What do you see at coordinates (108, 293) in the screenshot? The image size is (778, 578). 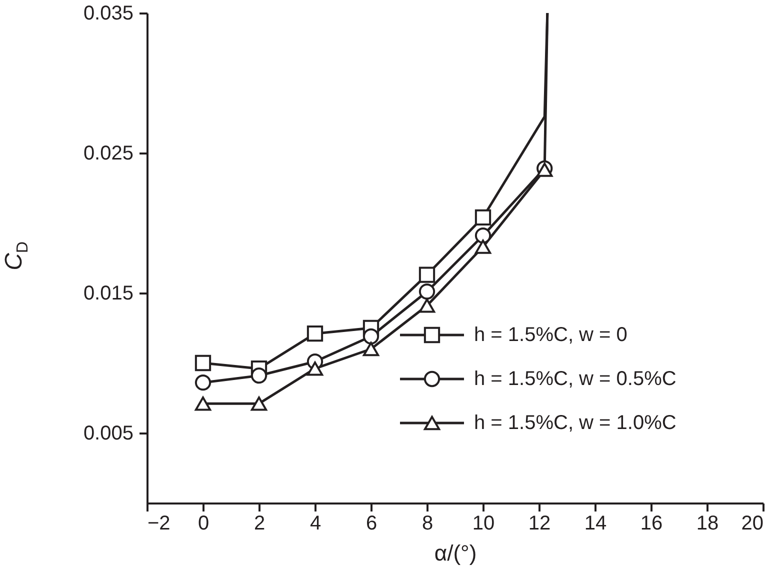 I see `y-tick-label: 0.015` at bounding box center [108, 293].